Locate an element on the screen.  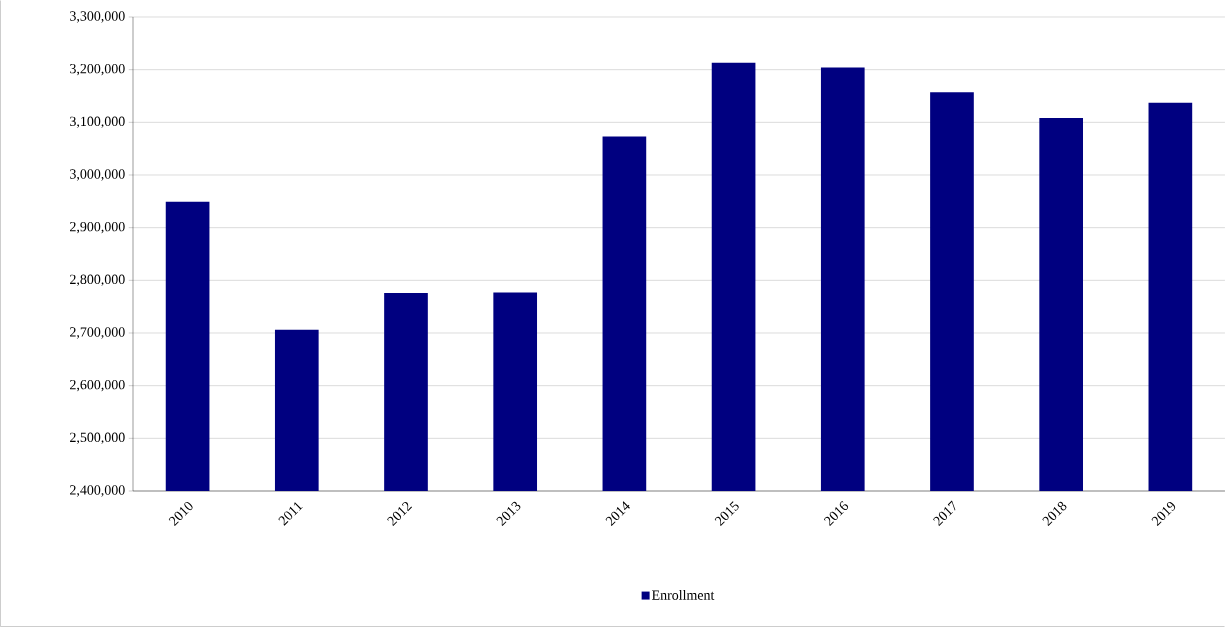
y-tick-label: 2,500,000 is located at coordinates (97, 438).